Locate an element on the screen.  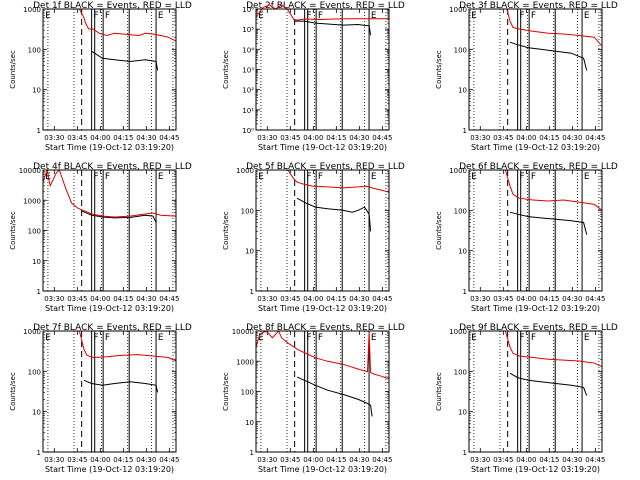
y-tick-label: 10⁴ is located at coordinates (248, 50).